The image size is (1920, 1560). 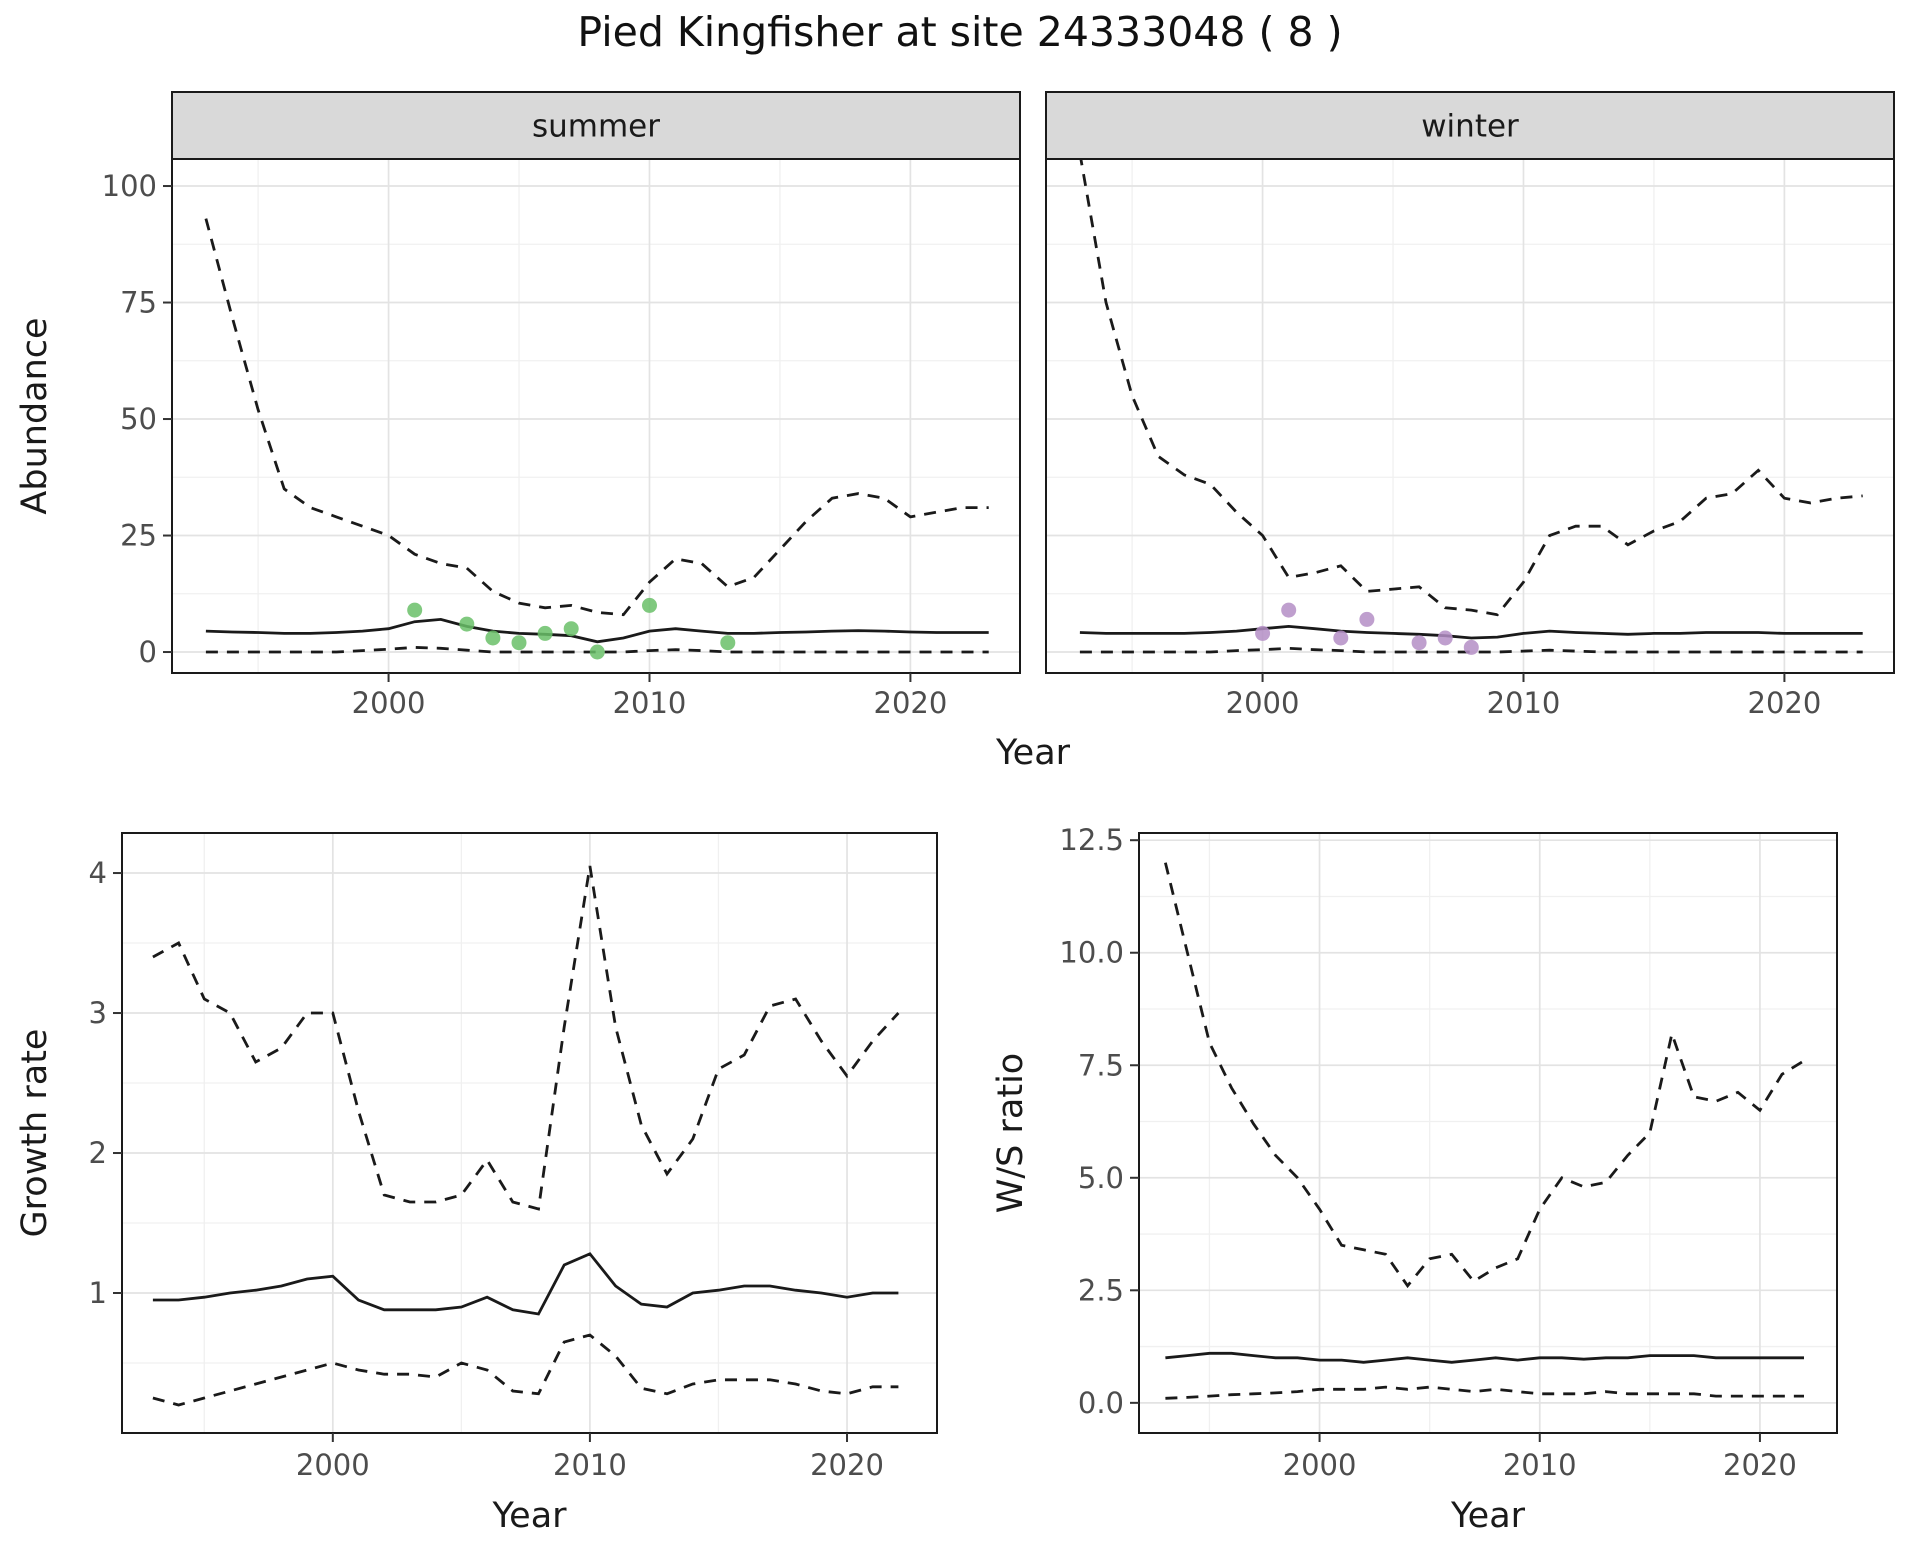 I want to click on y-tick-label: 1, so click(x=98, y=1293).